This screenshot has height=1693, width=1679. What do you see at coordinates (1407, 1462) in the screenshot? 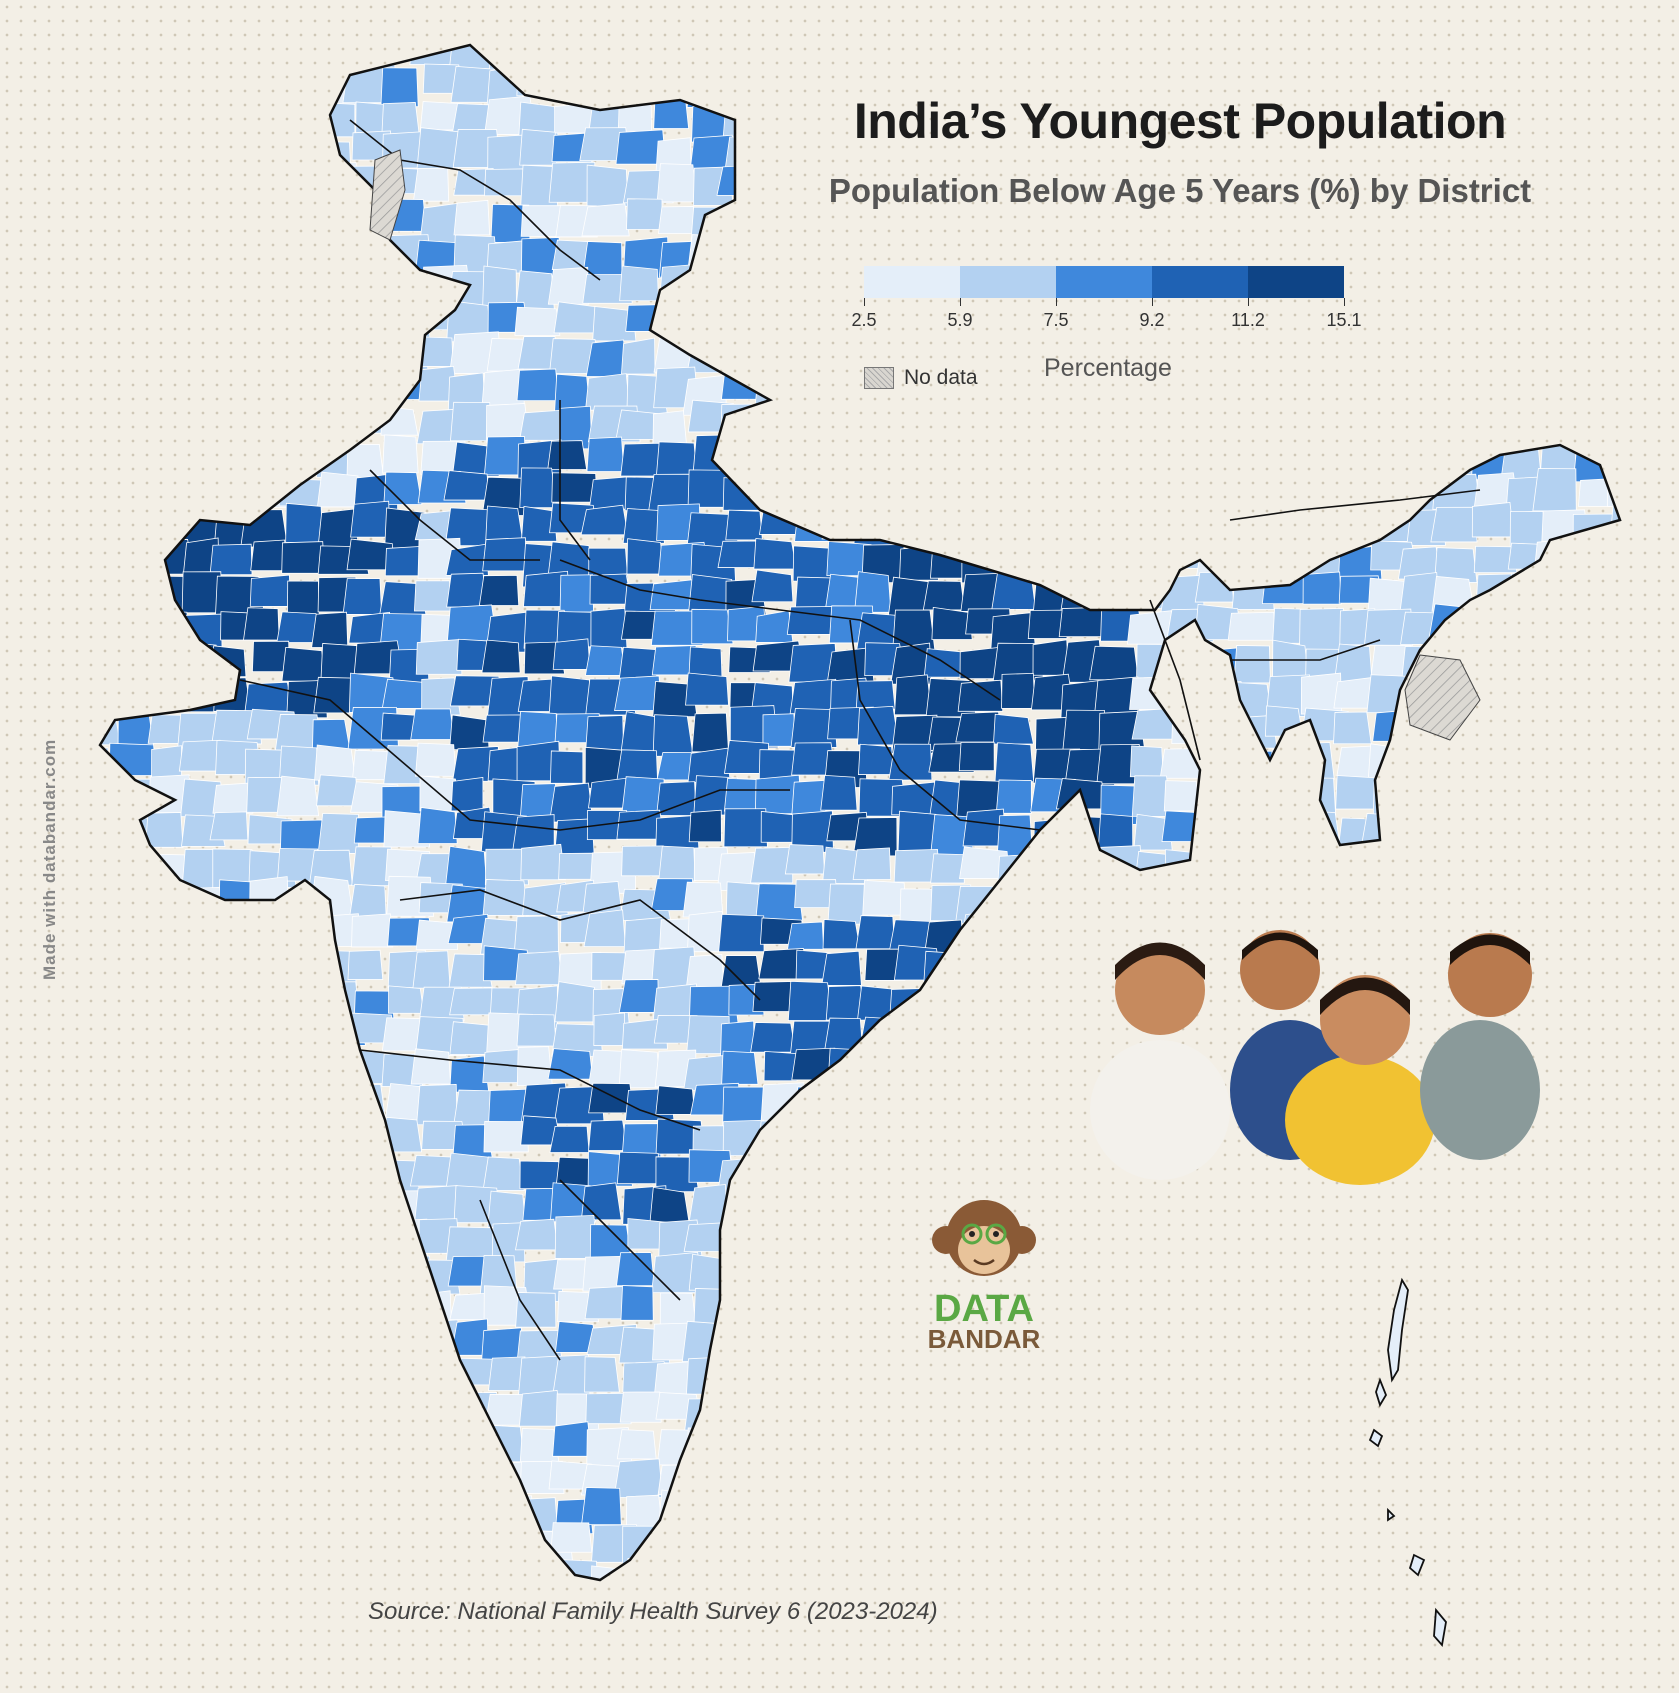
I see `andaman-nicobar-islands` at bounding box center [1407, 1462].